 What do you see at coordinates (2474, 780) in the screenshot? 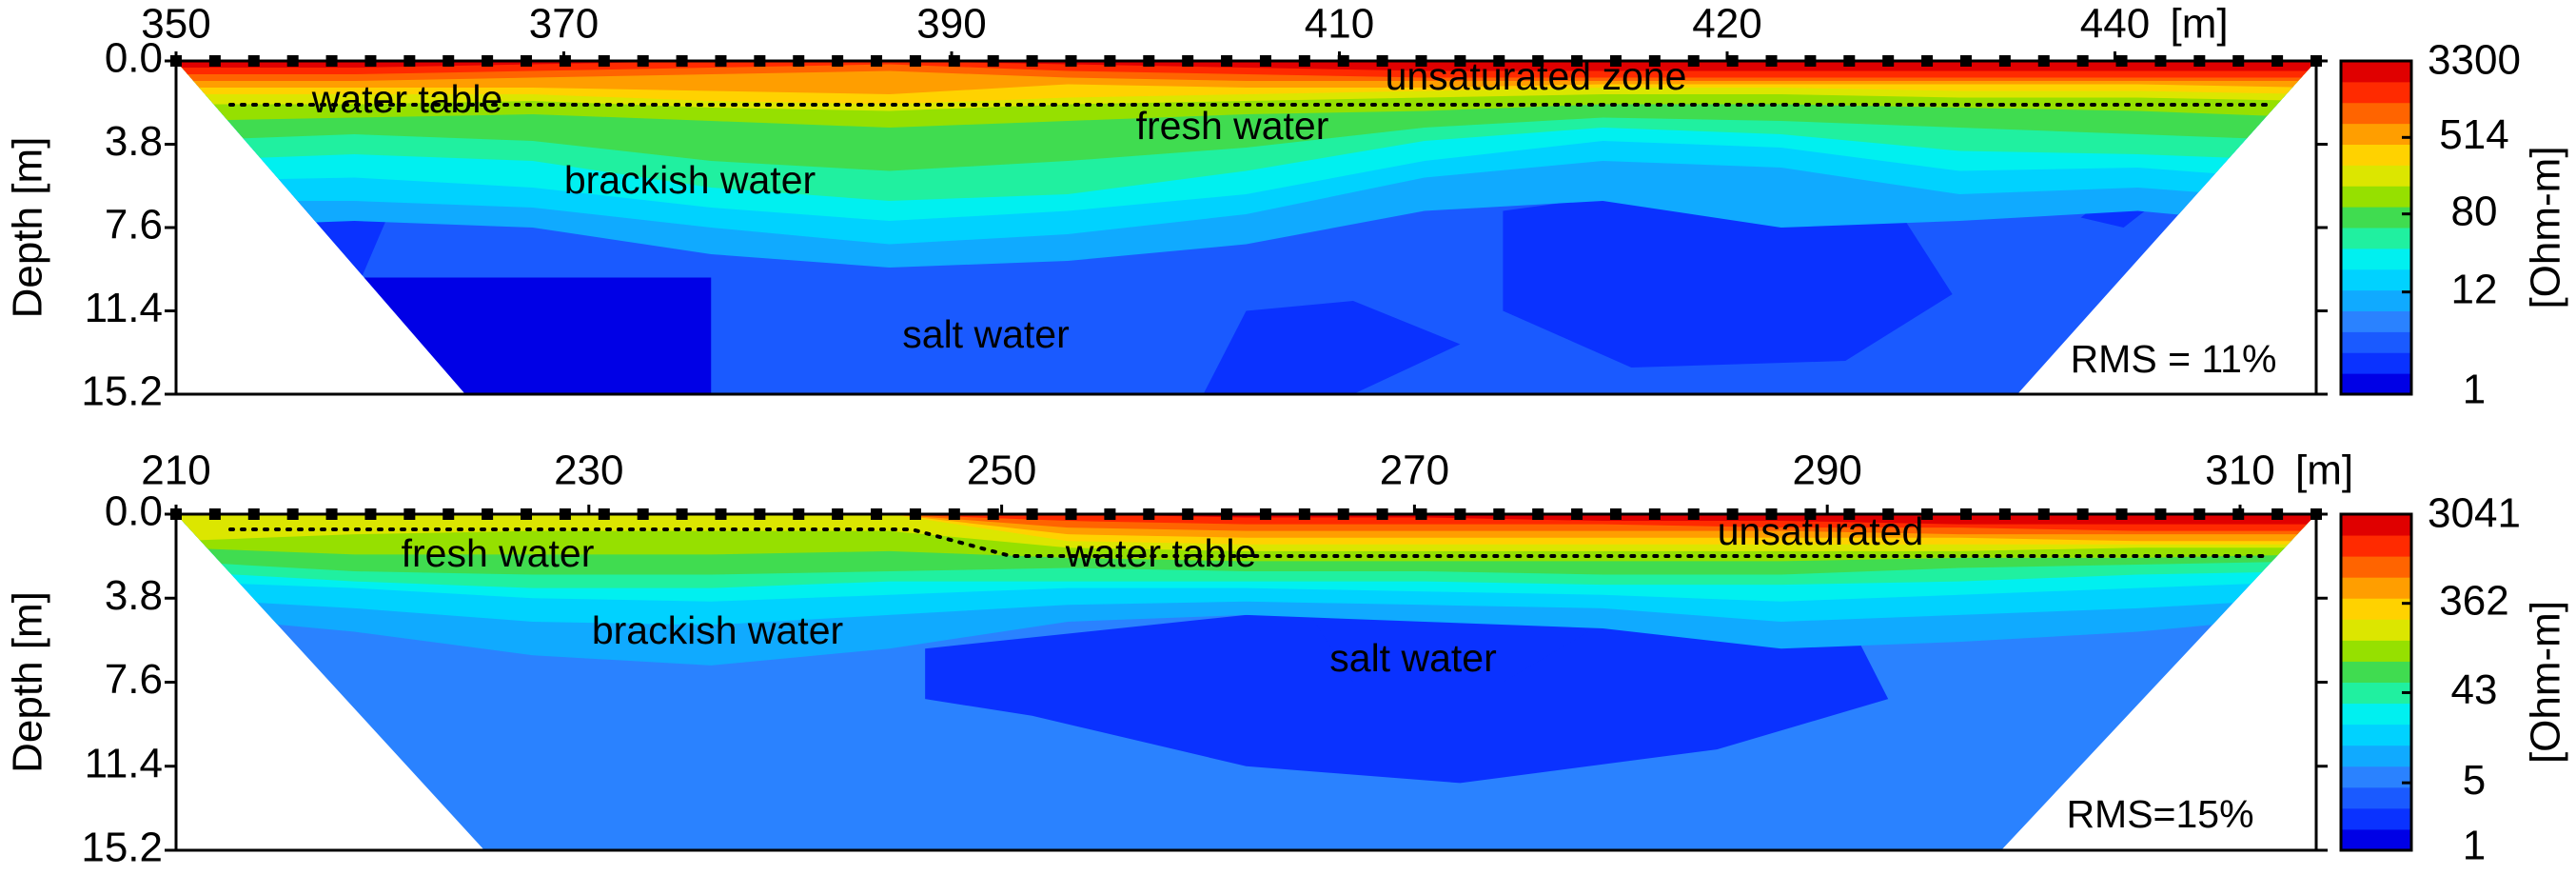
I see `colorbar-tick-label: 5` at bounding box center [2474, 780].